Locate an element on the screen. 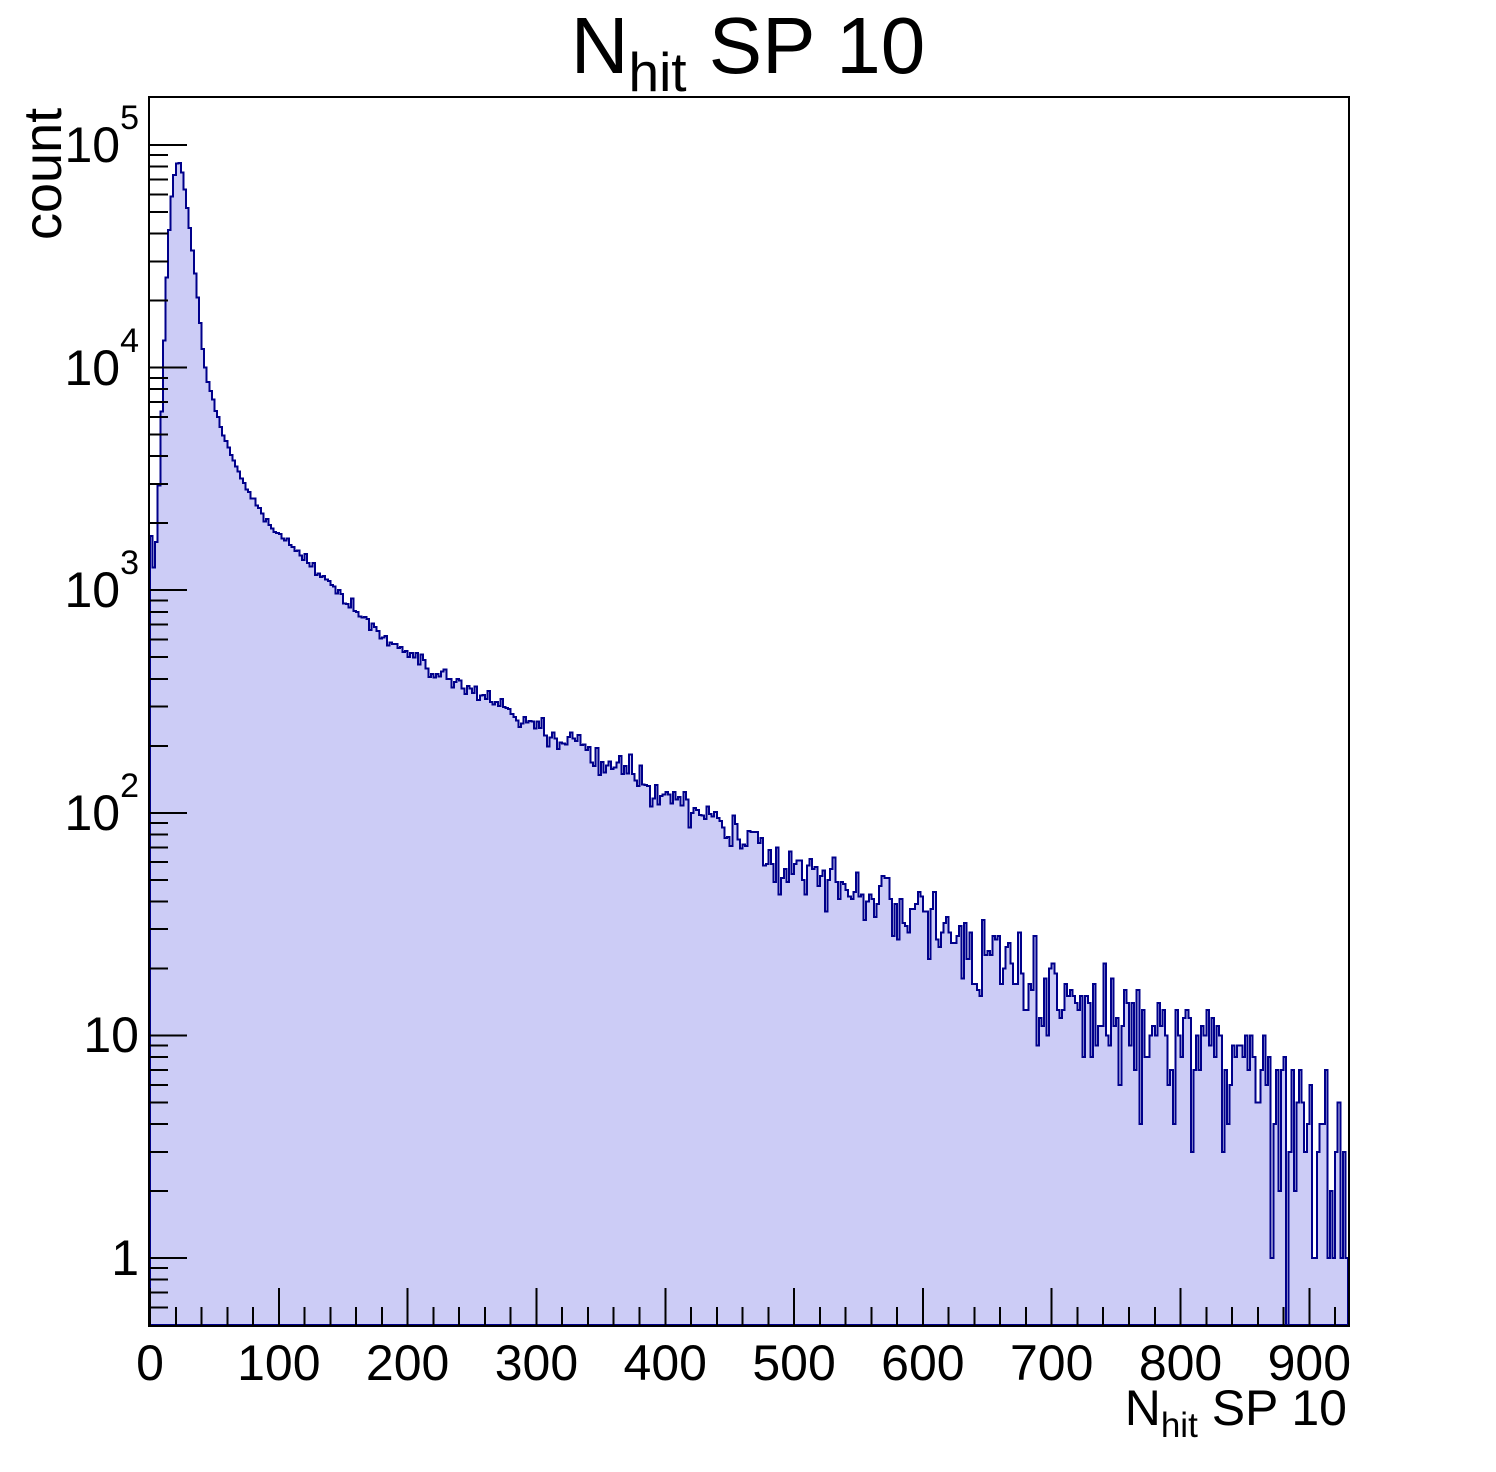 The height and width of the screenshot is (1472, 1496). x-tick-label: 600 is located at coordinates (923, 1363).